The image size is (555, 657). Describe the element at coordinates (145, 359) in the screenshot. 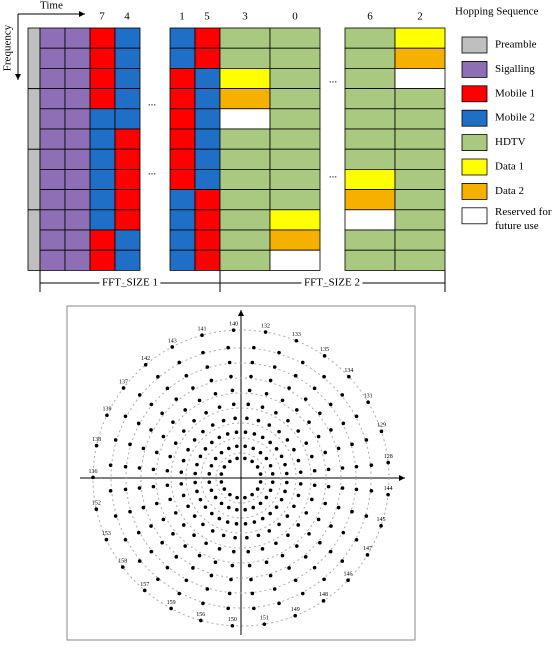

I see `point-label: 142` at that location.